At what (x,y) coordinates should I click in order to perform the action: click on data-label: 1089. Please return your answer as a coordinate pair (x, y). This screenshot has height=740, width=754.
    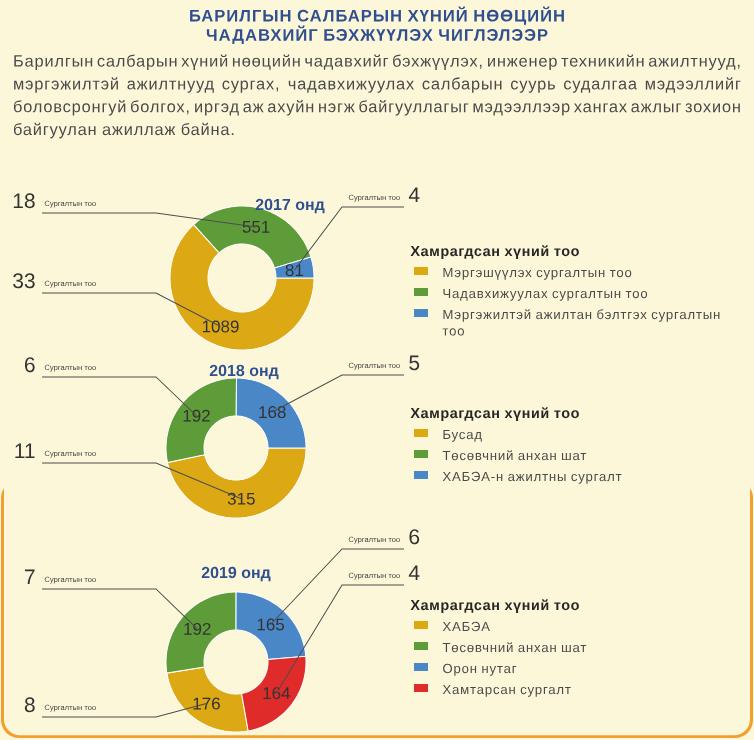
    Looking at the image, I should click on (220, 326).